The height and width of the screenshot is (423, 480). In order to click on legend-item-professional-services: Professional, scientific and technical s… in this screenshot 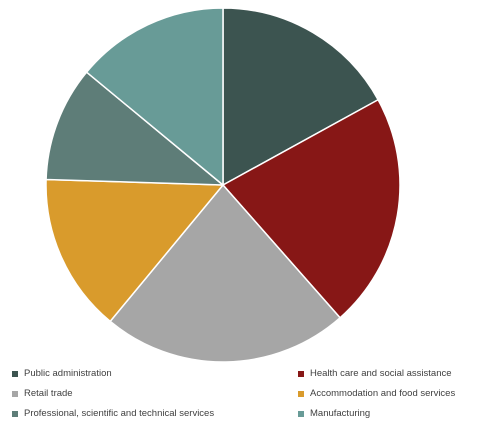, I will do `click(113, 413)`.